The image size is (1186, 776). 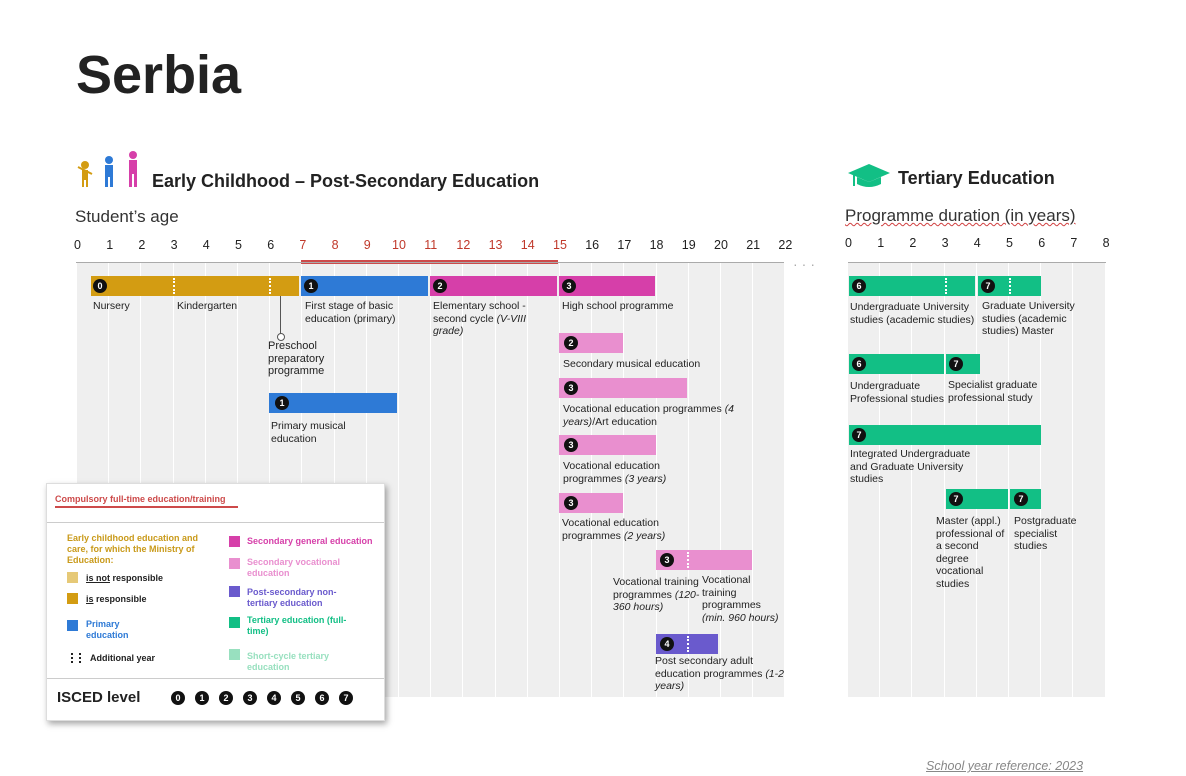 I want to click on left-axis-line, so click(x=430, y=262).